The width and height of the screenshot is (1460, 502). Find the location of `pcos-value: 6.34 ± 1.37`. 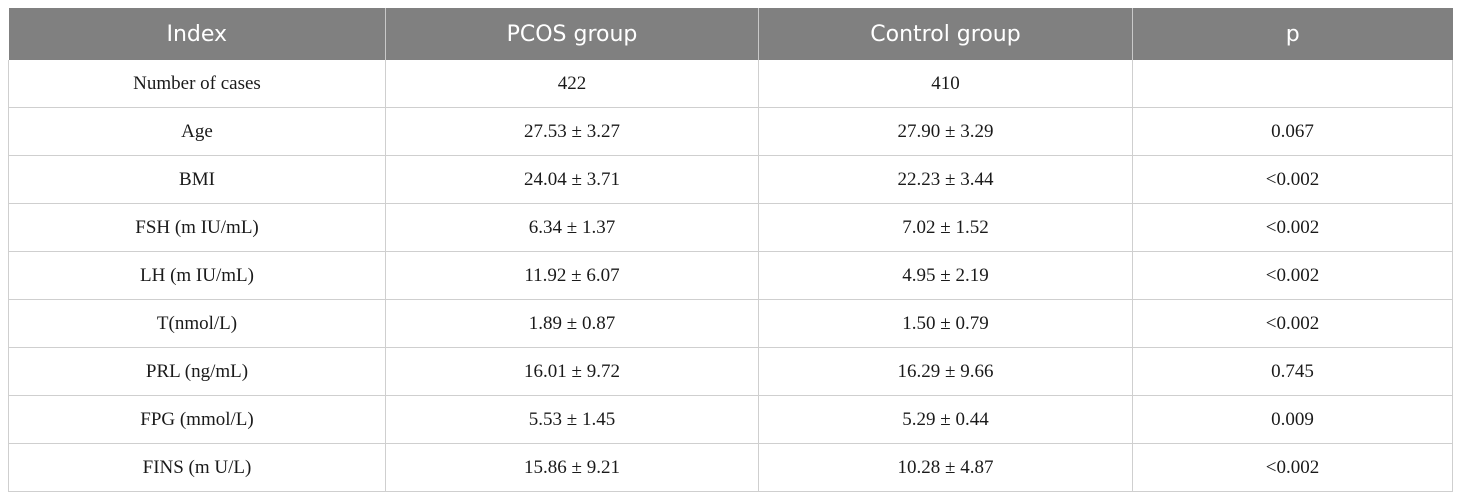

pcos-value: 6.34 ± 1.37 is located at coordinates (572, 227).